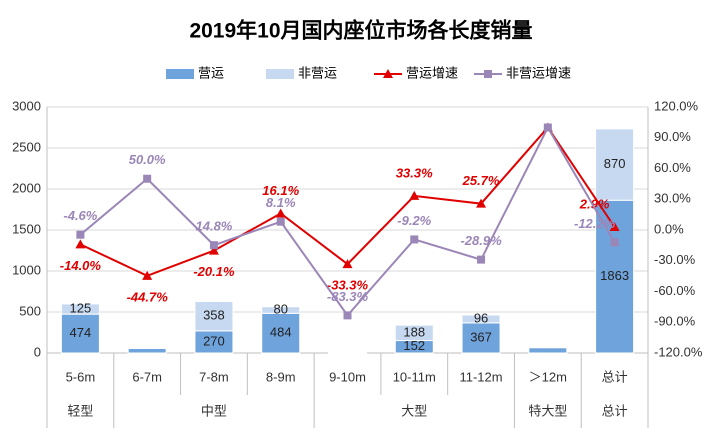 The image size is (722, 439). I want to click on y2-tick-label: 120.0%, so click(676, 105).